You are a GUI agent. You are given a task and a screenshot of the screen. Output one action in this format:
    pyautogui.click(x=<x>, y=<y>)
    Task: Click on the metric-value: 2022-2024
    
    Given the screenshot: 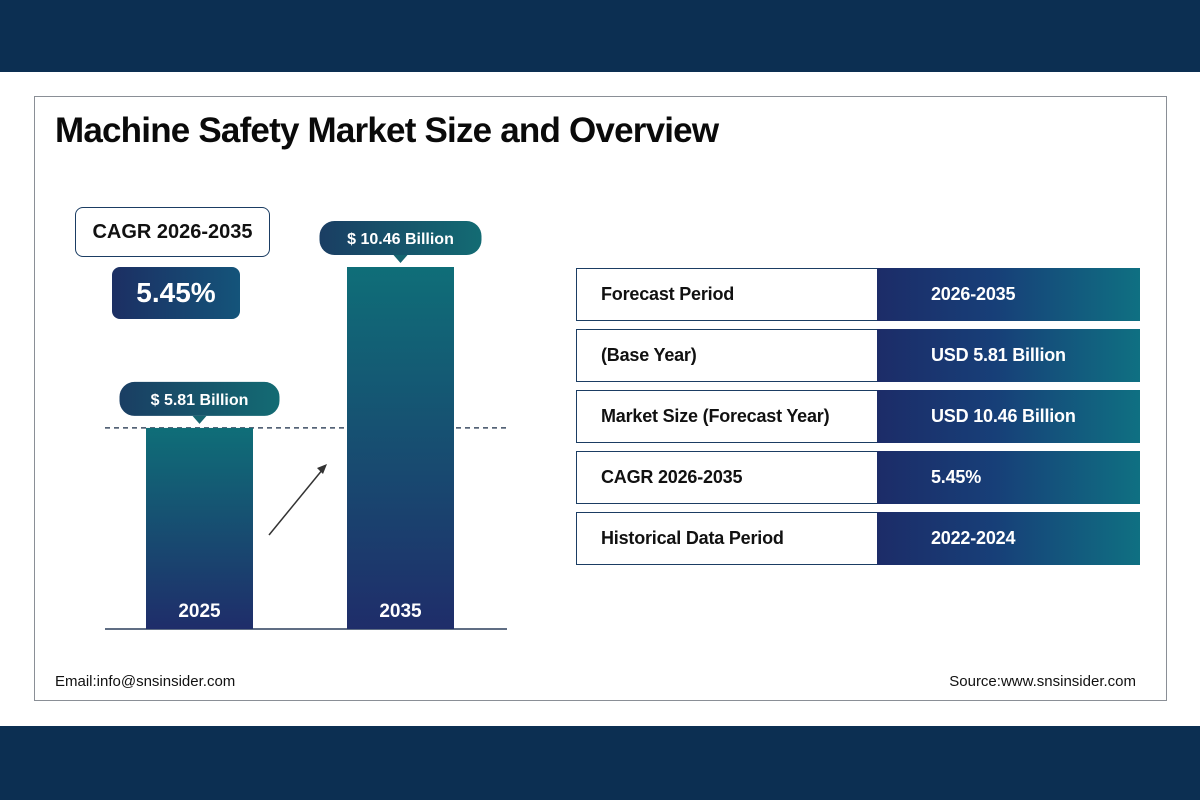 What is the action you would take?
    pyautogui.click(x=1008, y=538)
    